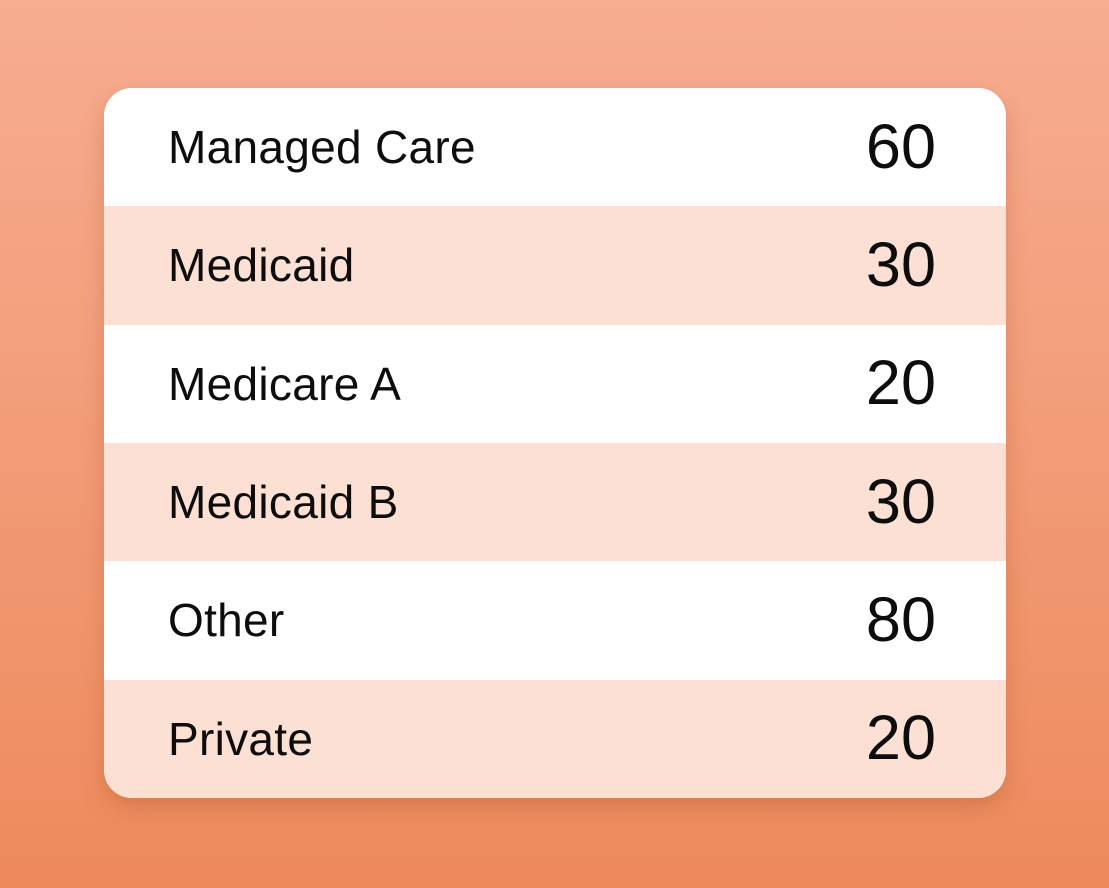  Describe the element at coordinates (226, 620) in the screenshot. I see `row-label: Other` at that location.